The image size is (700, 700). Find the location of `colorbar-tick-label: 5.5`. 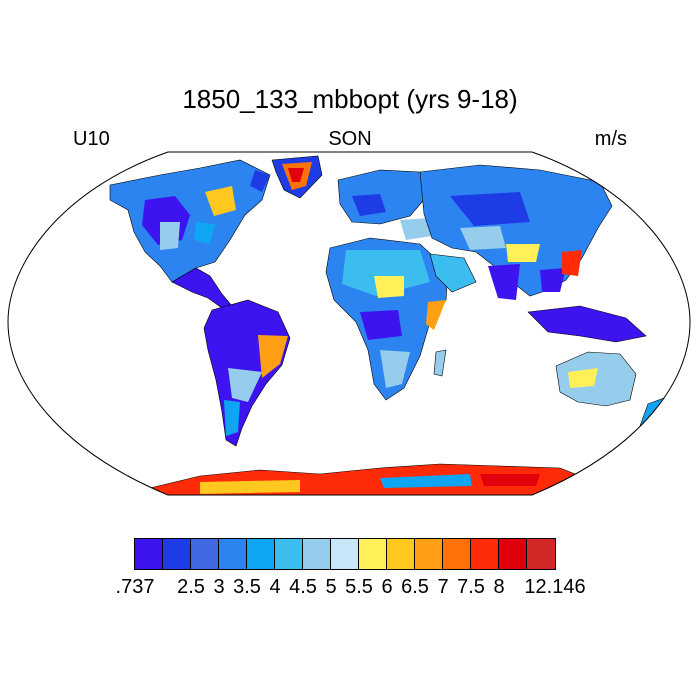

colorbar-tick-label: 5.5 is located at coordinates (359, 587).